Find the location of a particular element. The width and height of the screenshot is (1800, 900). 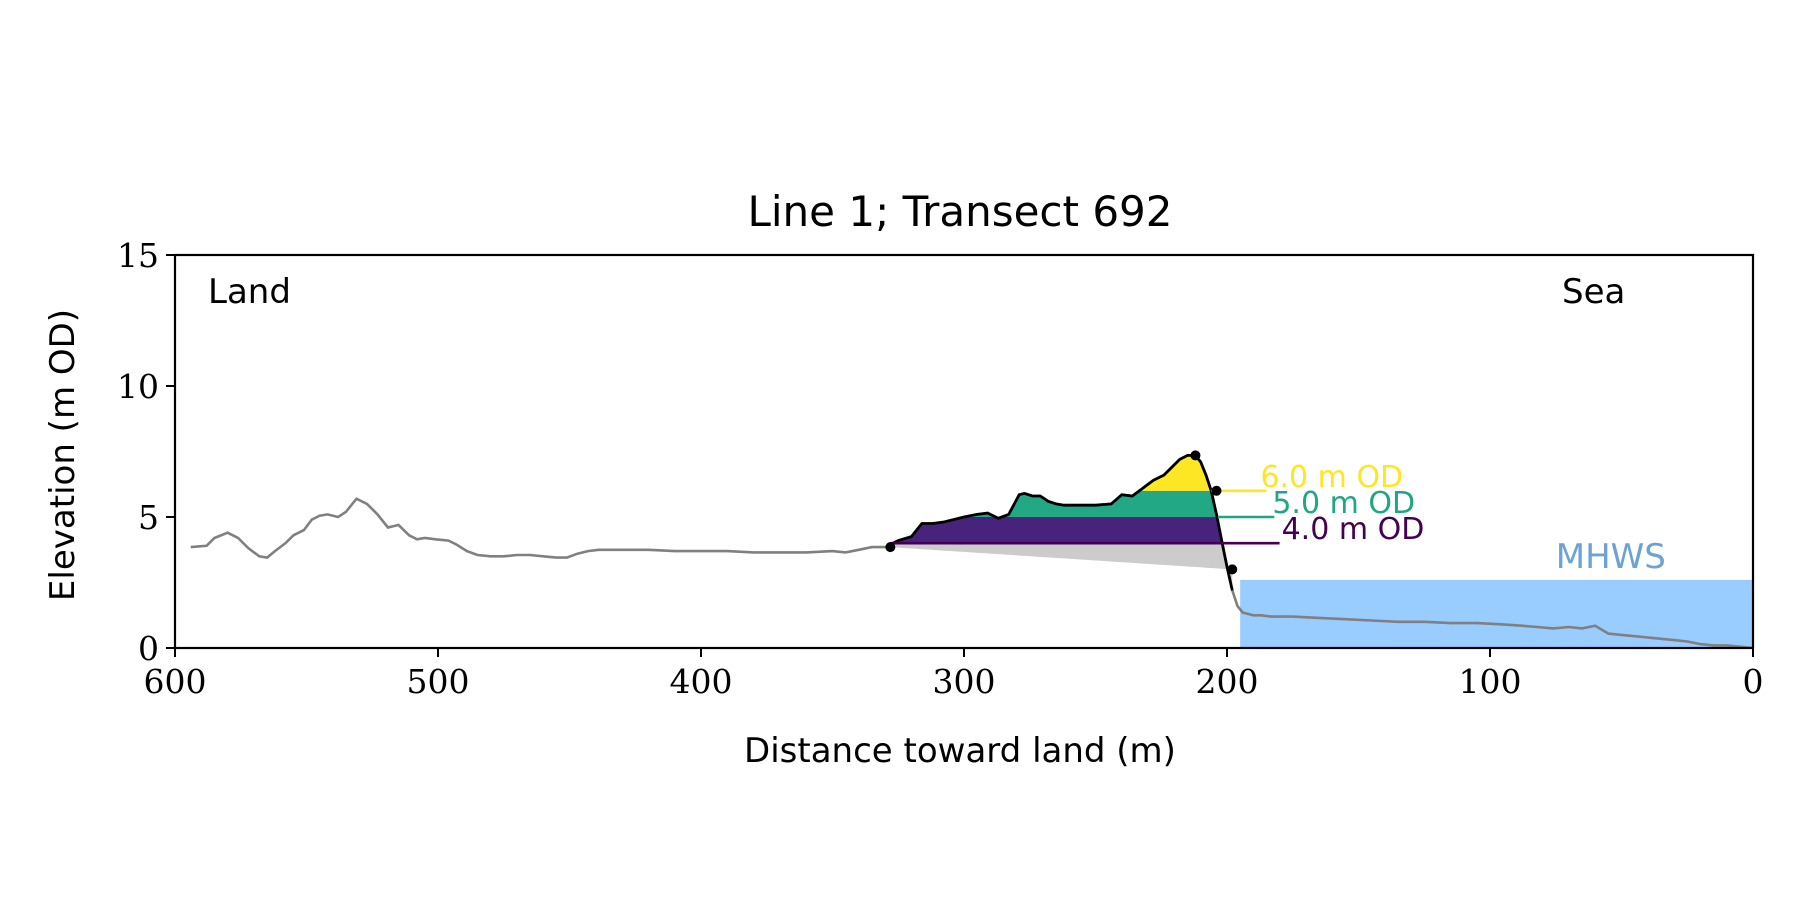

crest-point is located at coordinates (1216, 490).